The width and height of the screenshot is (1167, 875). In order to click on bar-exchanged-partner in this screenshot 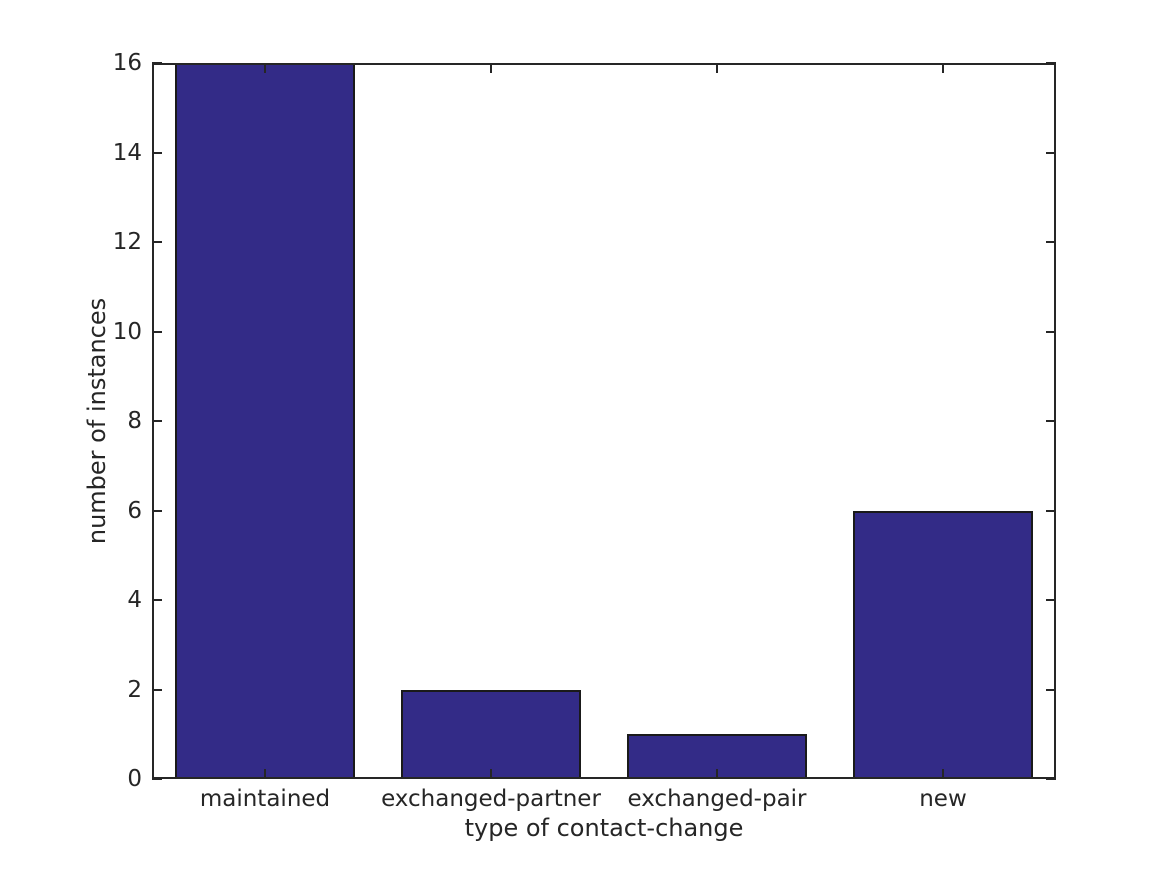, I will do `click(491, 734)`.